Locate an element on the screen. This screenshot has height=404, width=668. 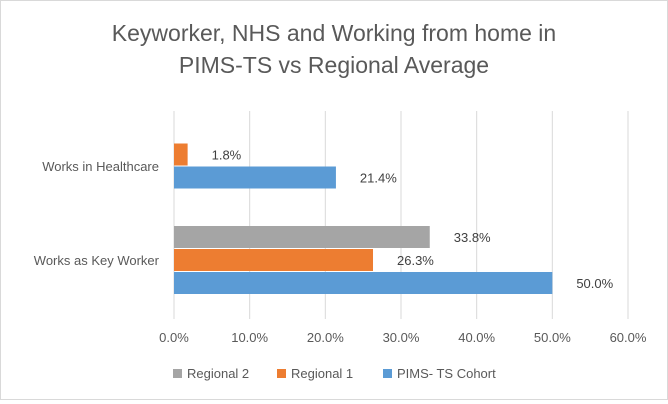
legend-label: PIMS- TS Cohort is located at coordinates (446, 373).